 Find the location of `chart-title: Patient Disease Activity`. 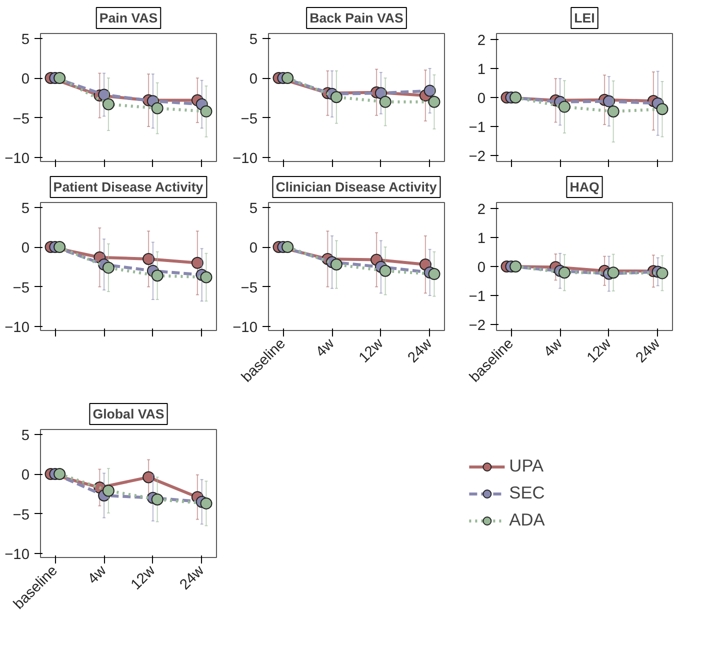

chart-title: Patient Disease Activity is located at coordinates (128, 187).